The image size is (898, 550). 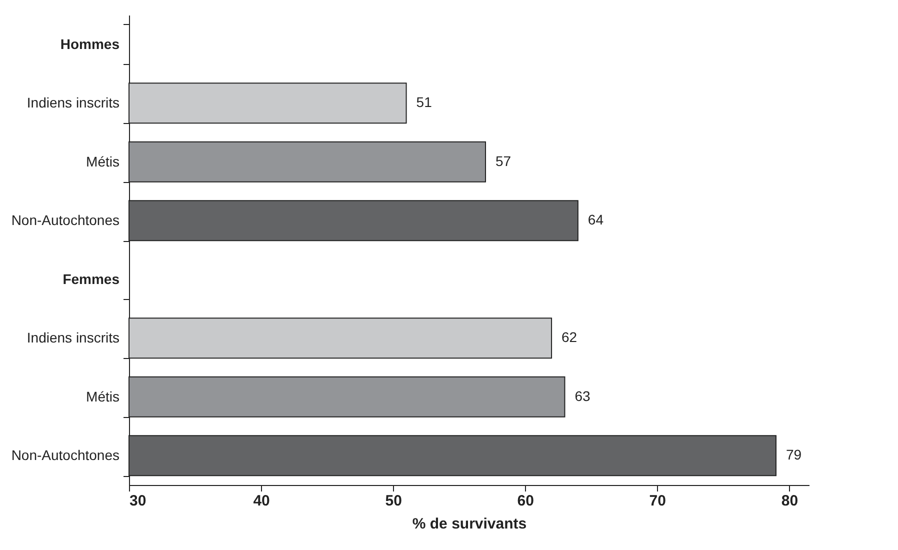 I want to click on data-label: 57, so click(x=504, y=160).